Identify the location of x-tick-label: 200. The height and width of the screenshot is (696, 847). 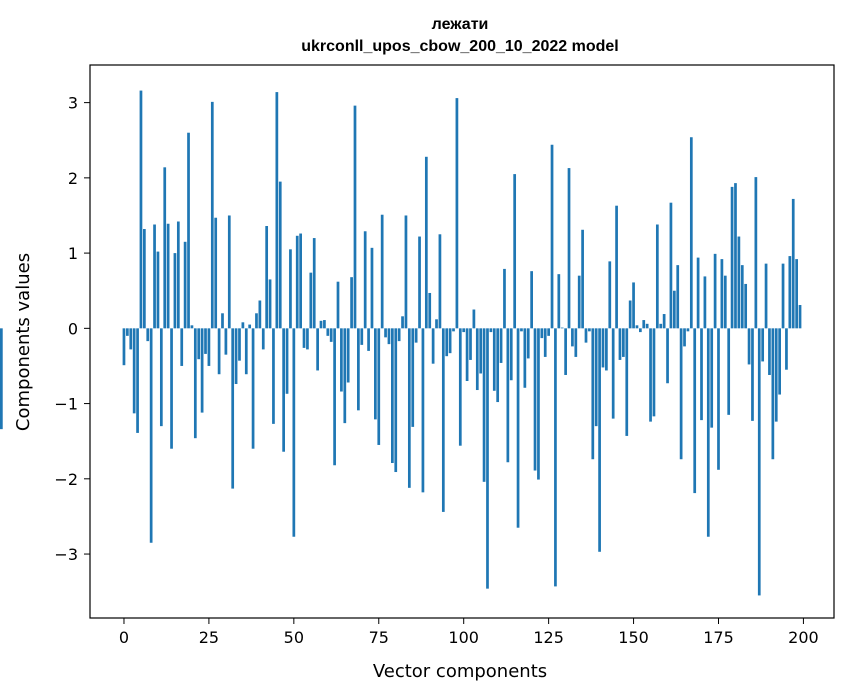
(803, 637).